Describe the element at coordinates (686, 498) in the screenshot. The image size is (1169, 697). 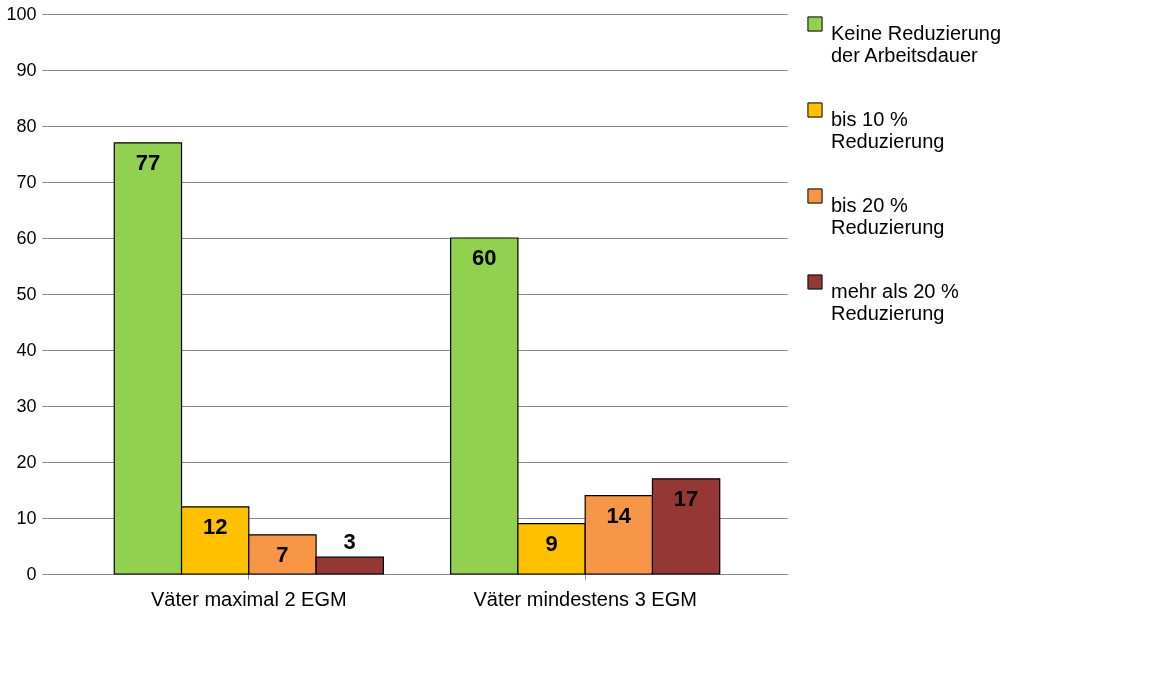
I see `data-label: 17` at that location.